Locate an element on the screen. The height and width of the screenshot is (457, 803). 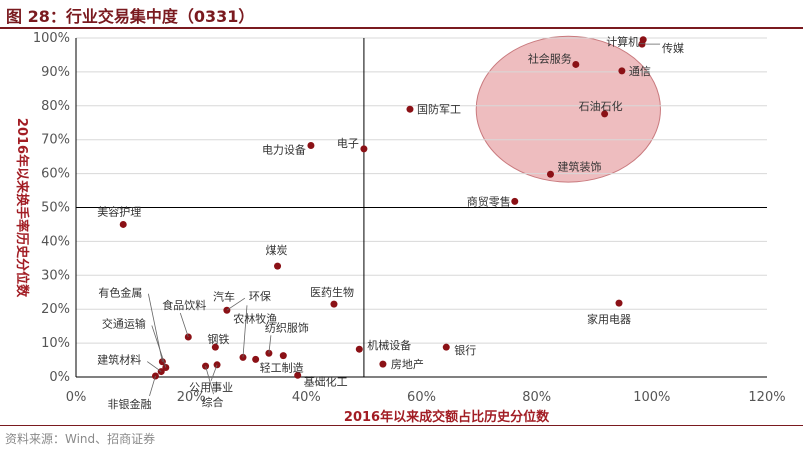
point-label: 计算机 is located at coordinates (622, 42).